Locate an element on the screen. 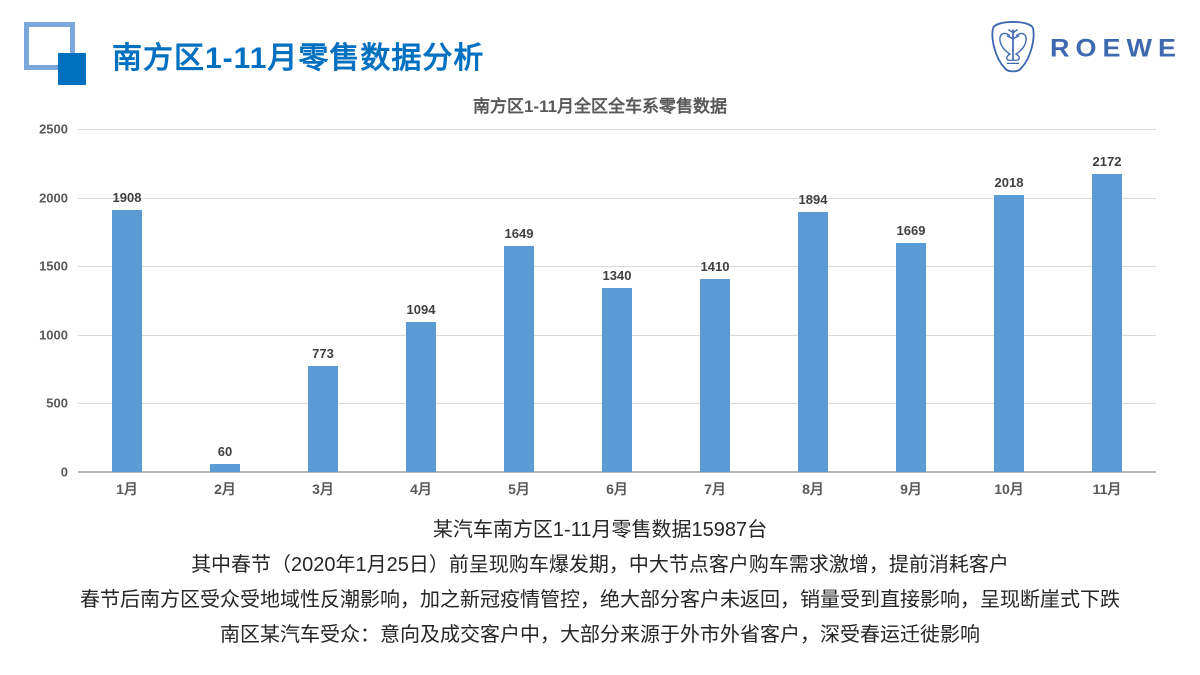 This screenshot has width=1200, height=675. bar-value-label: 2172 is located at coordinates (1107, 162).